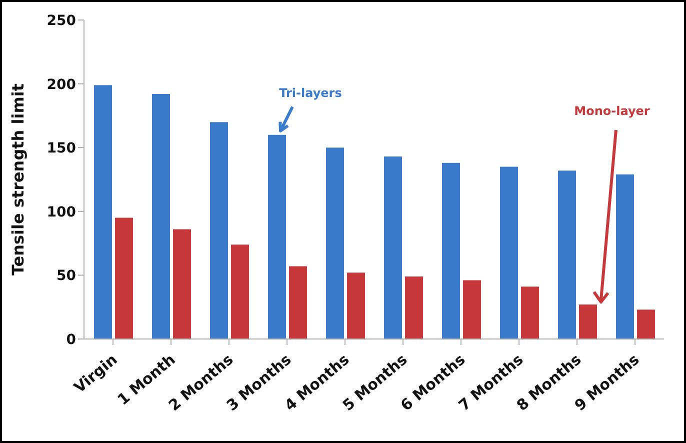  I want to click on y-tick-label: 250, so click(61, 20).